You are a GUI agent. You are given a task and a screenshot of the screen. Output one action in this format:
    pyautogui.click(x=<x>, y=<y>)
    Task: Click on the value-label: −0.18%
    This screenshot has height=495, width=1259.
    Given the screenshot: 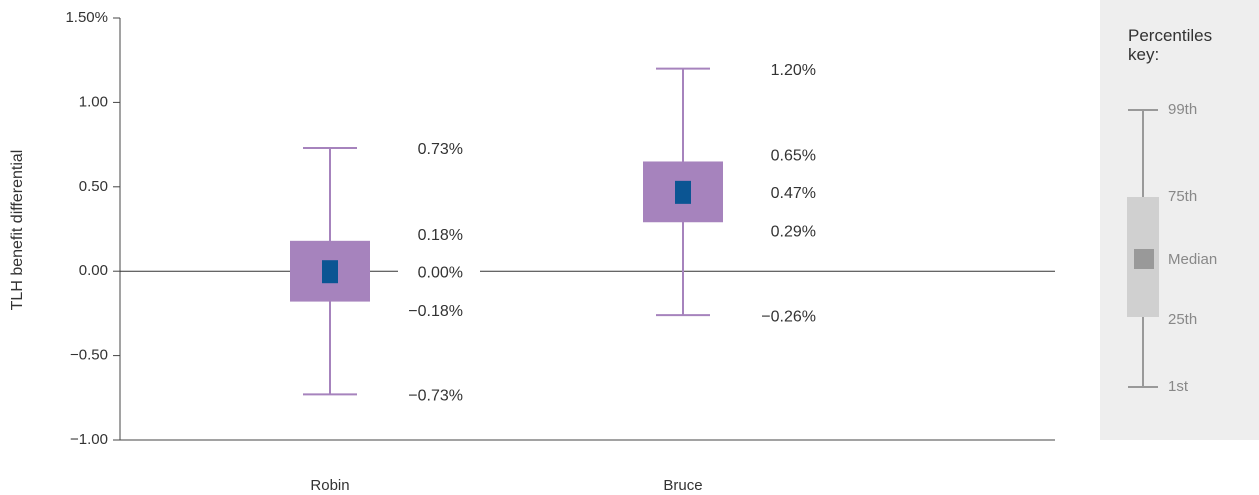 What is the action you would take?
    pyautogui.click(x=435, y=311)
    